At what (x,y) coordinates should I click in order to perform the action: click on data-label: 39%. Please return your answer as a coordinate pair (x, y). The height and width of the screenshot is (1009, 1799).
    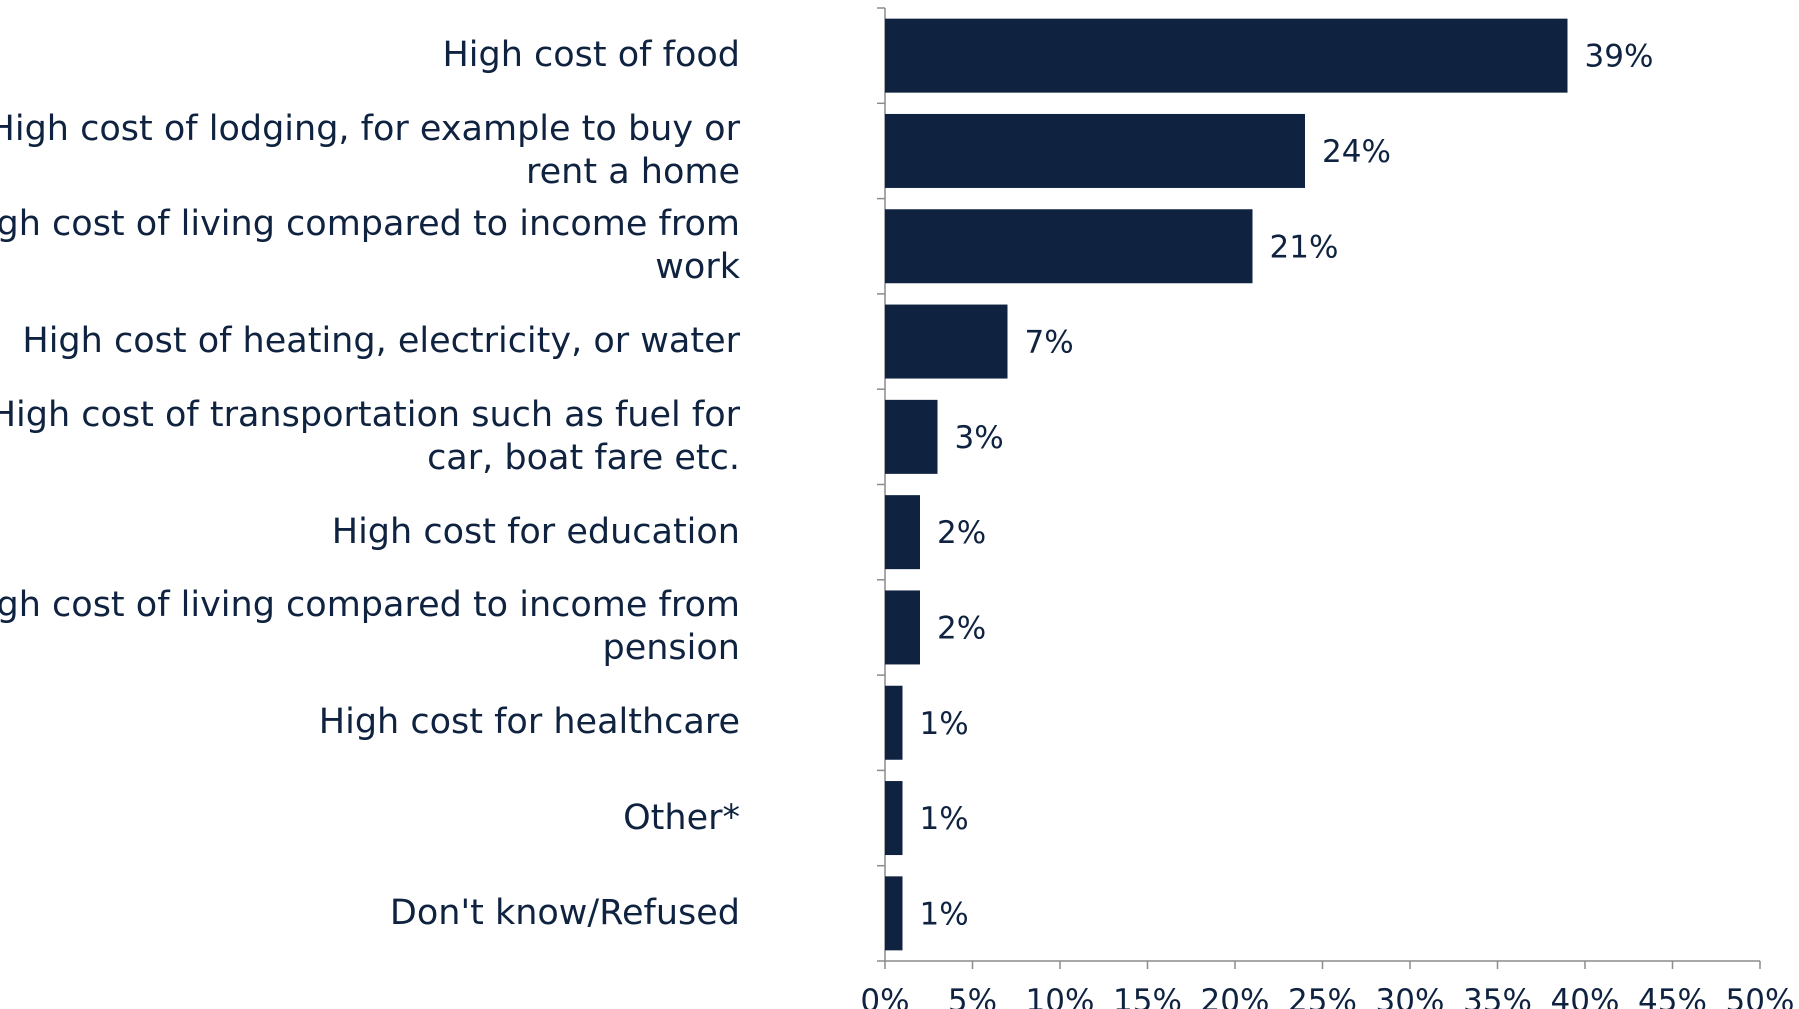
    Looking at the image, I should click on (1619, 57).